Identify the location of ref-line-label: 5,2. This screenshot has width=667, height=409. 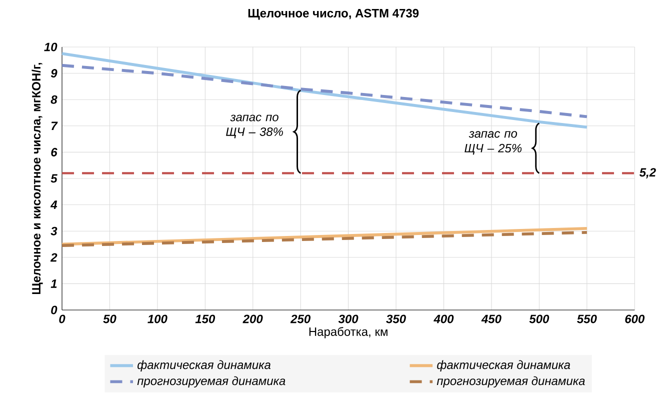
(647, 173).